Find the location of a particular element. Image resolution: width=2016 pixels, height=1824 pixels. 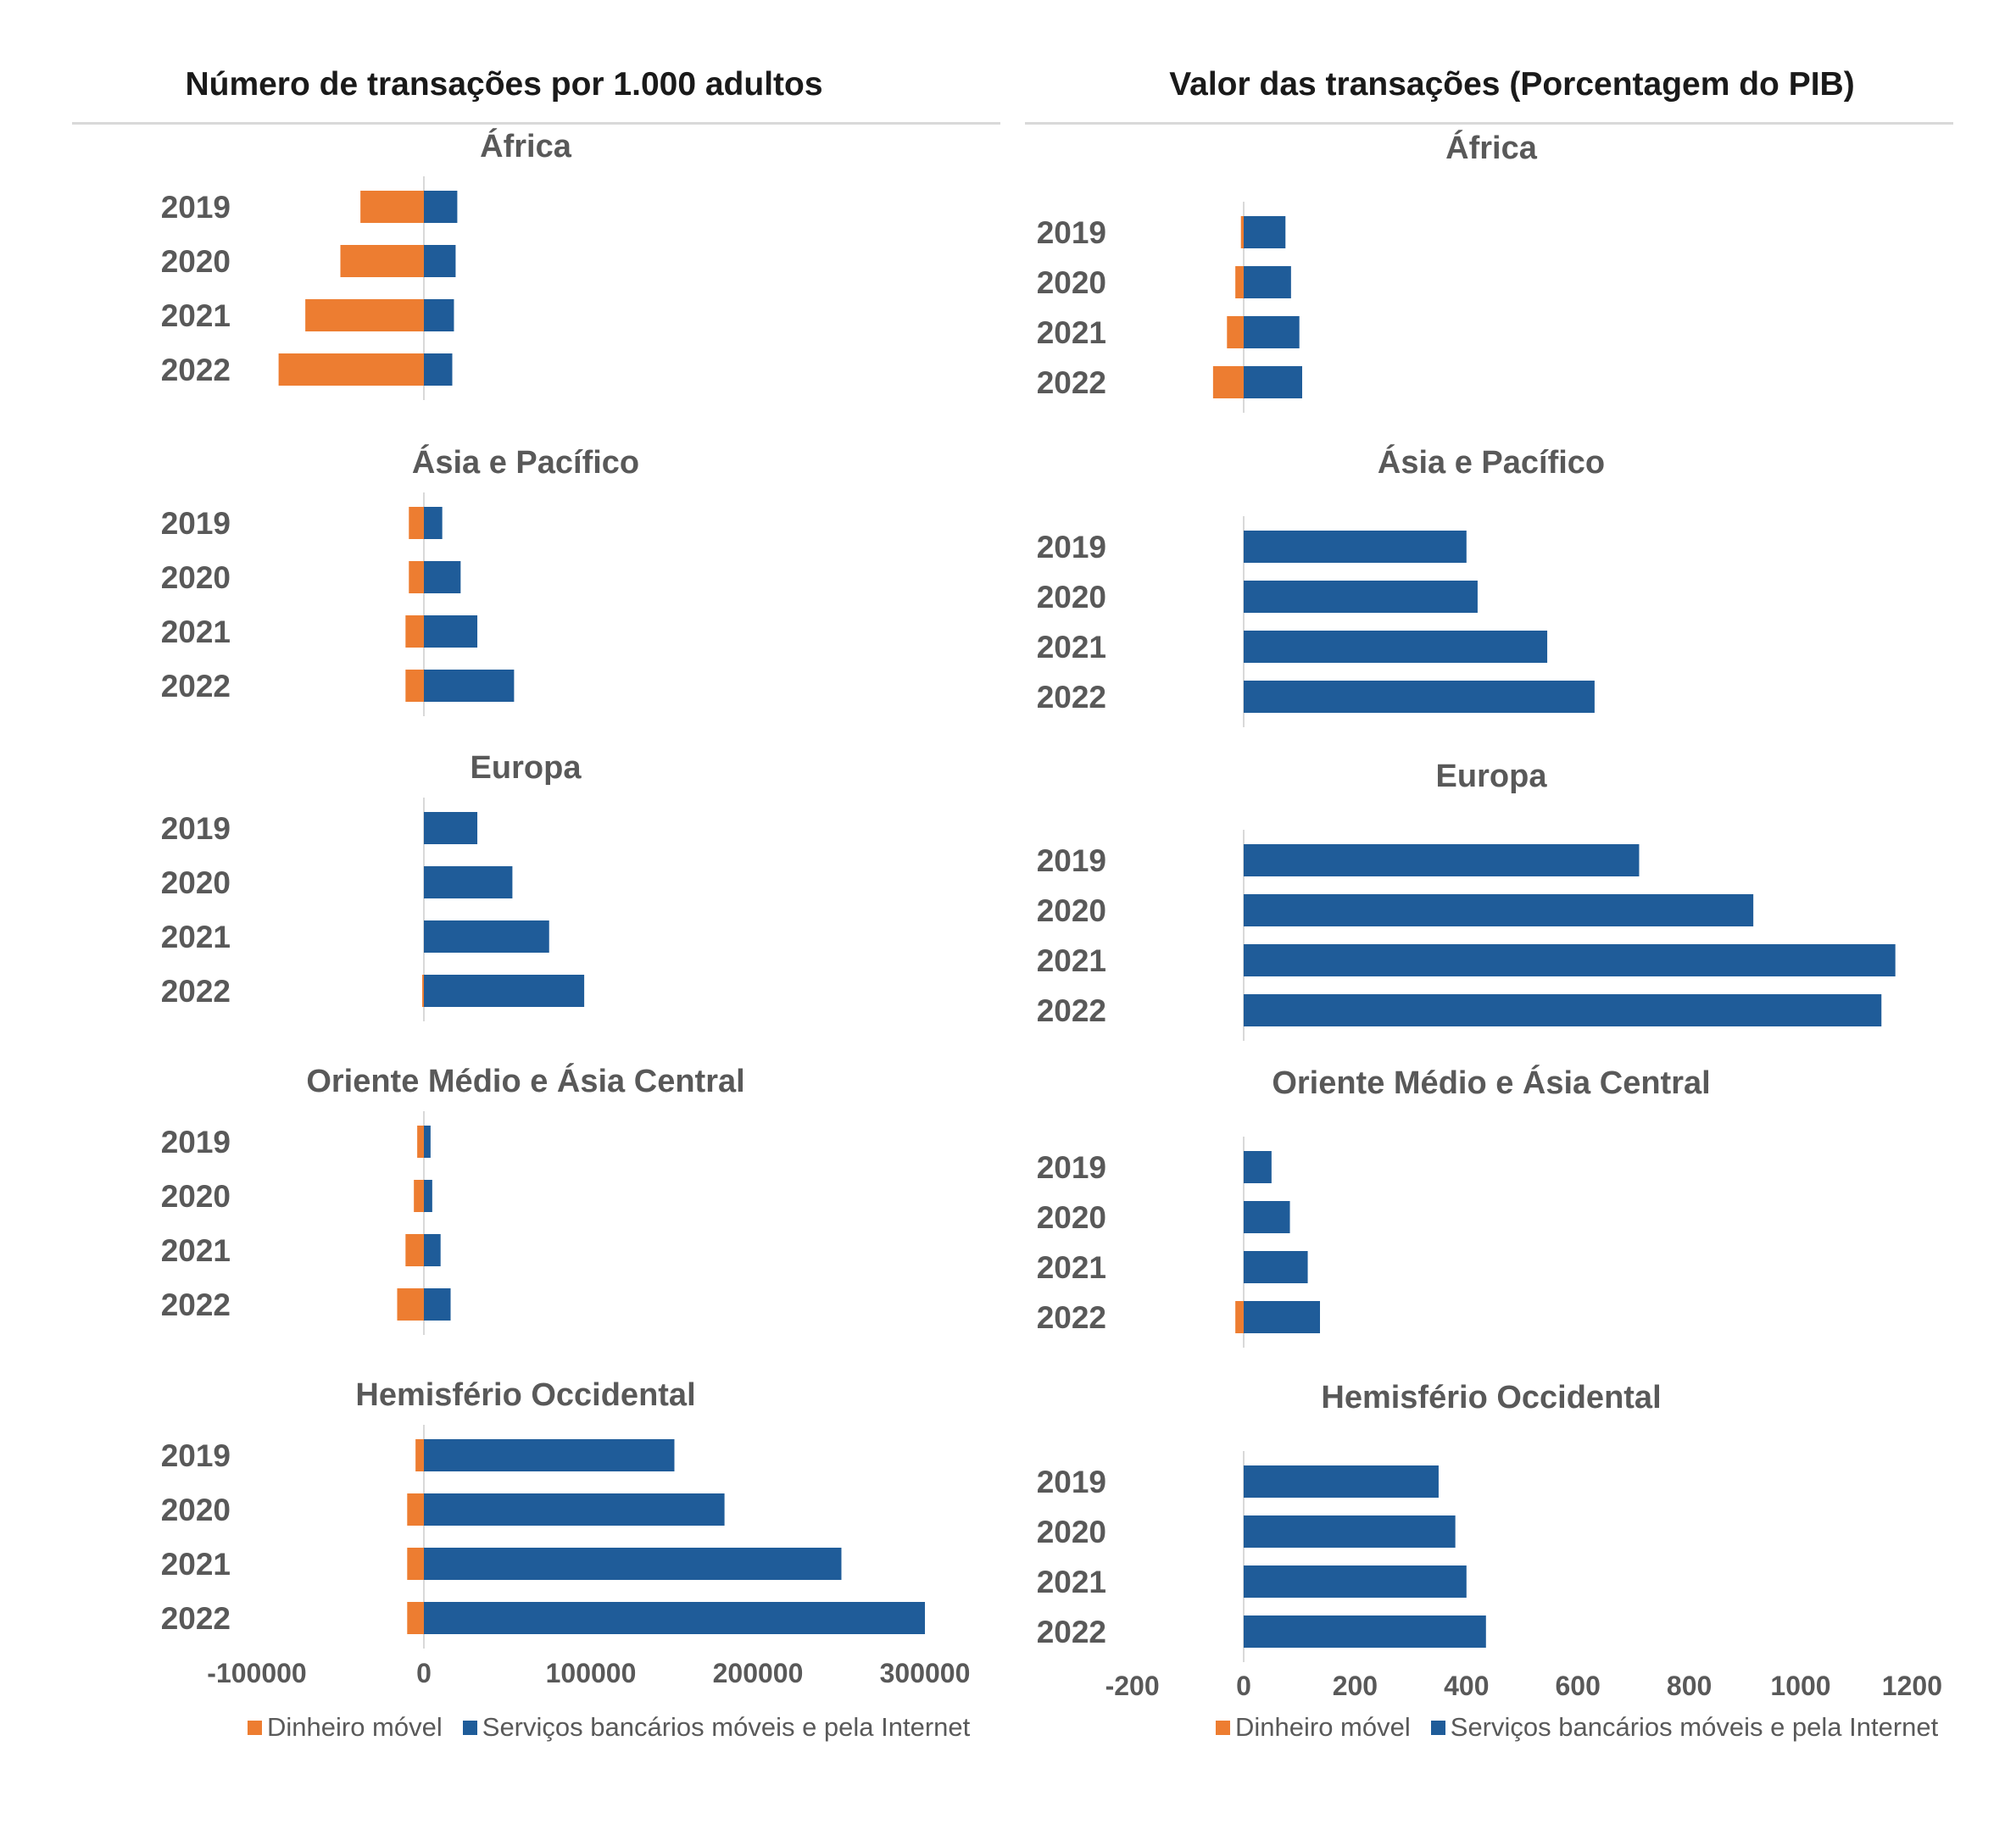

x-tick-label: 1200 is located at coordinates (1912, 1686).